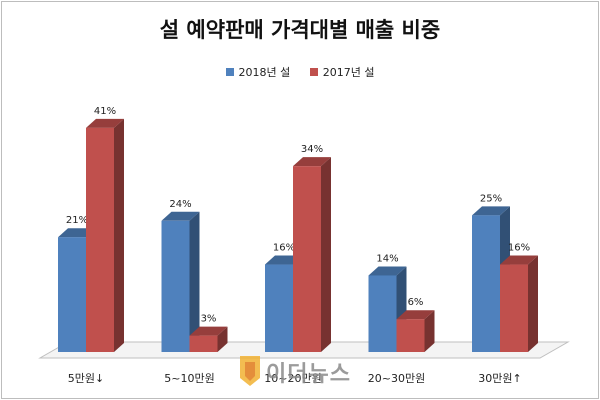 Image resolution: width=600 pixels, height=400 pixels. What do you see at coordinates (312, 149) in the screenshot?
I see `data-label-2017-2: 34%` at bounding box center [312, 149].